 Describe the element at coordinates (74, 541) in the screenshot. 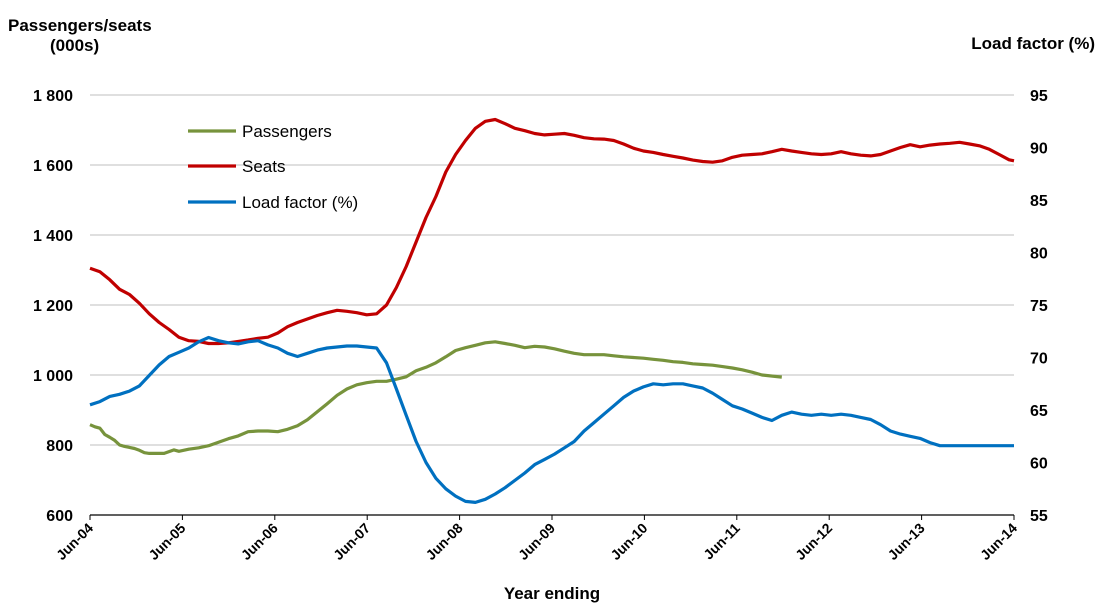

I see `x-tick-label: Jun-04` at that location.